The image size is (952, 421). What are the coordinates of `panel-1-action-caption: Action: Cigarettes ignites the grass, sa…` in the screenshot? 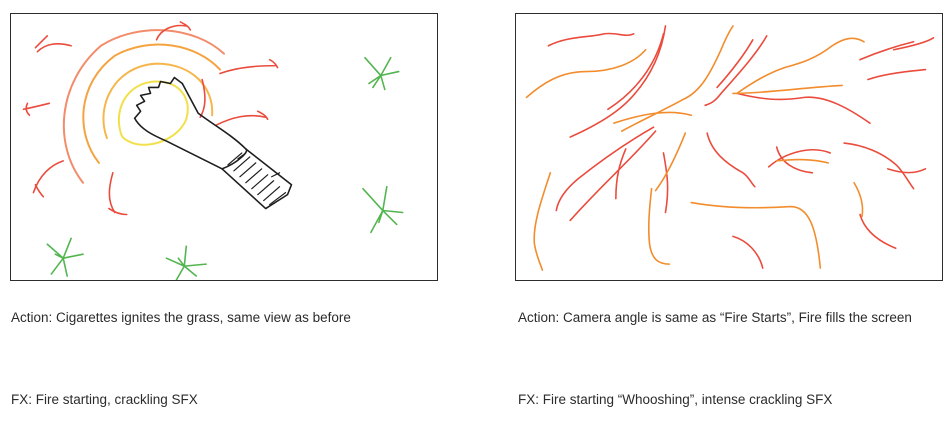 It's located at (181, 317).